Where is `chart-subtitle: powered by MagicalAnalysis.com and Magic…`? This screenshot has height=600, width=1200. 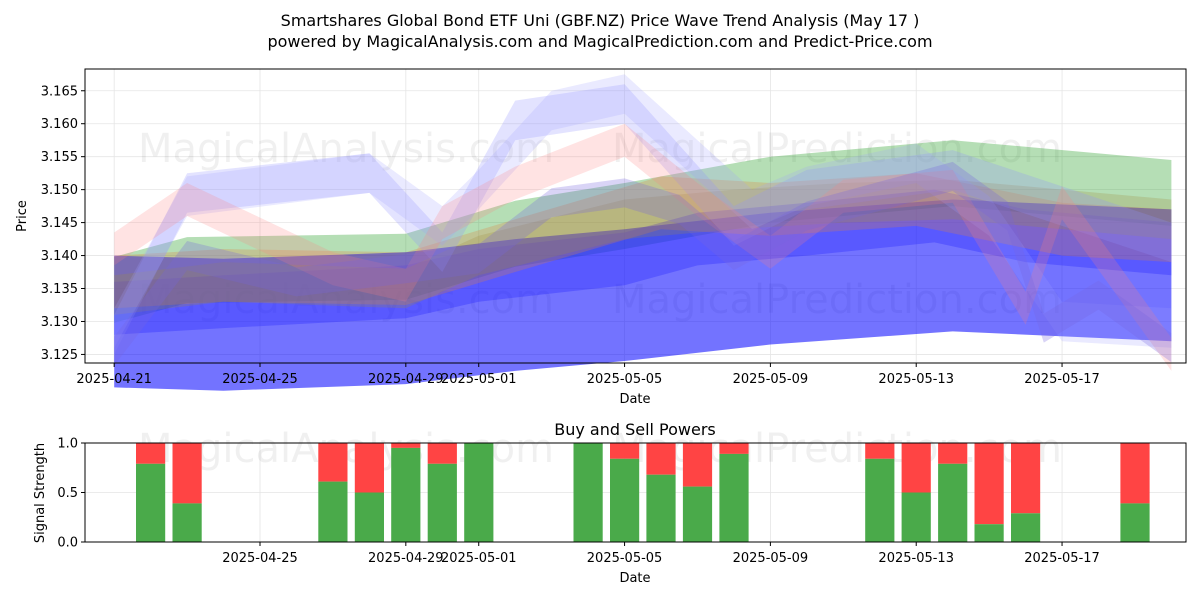
chart-subtitle: powered by MagicalAnalysis.com and Magic… is located at coordinates (599, 41).